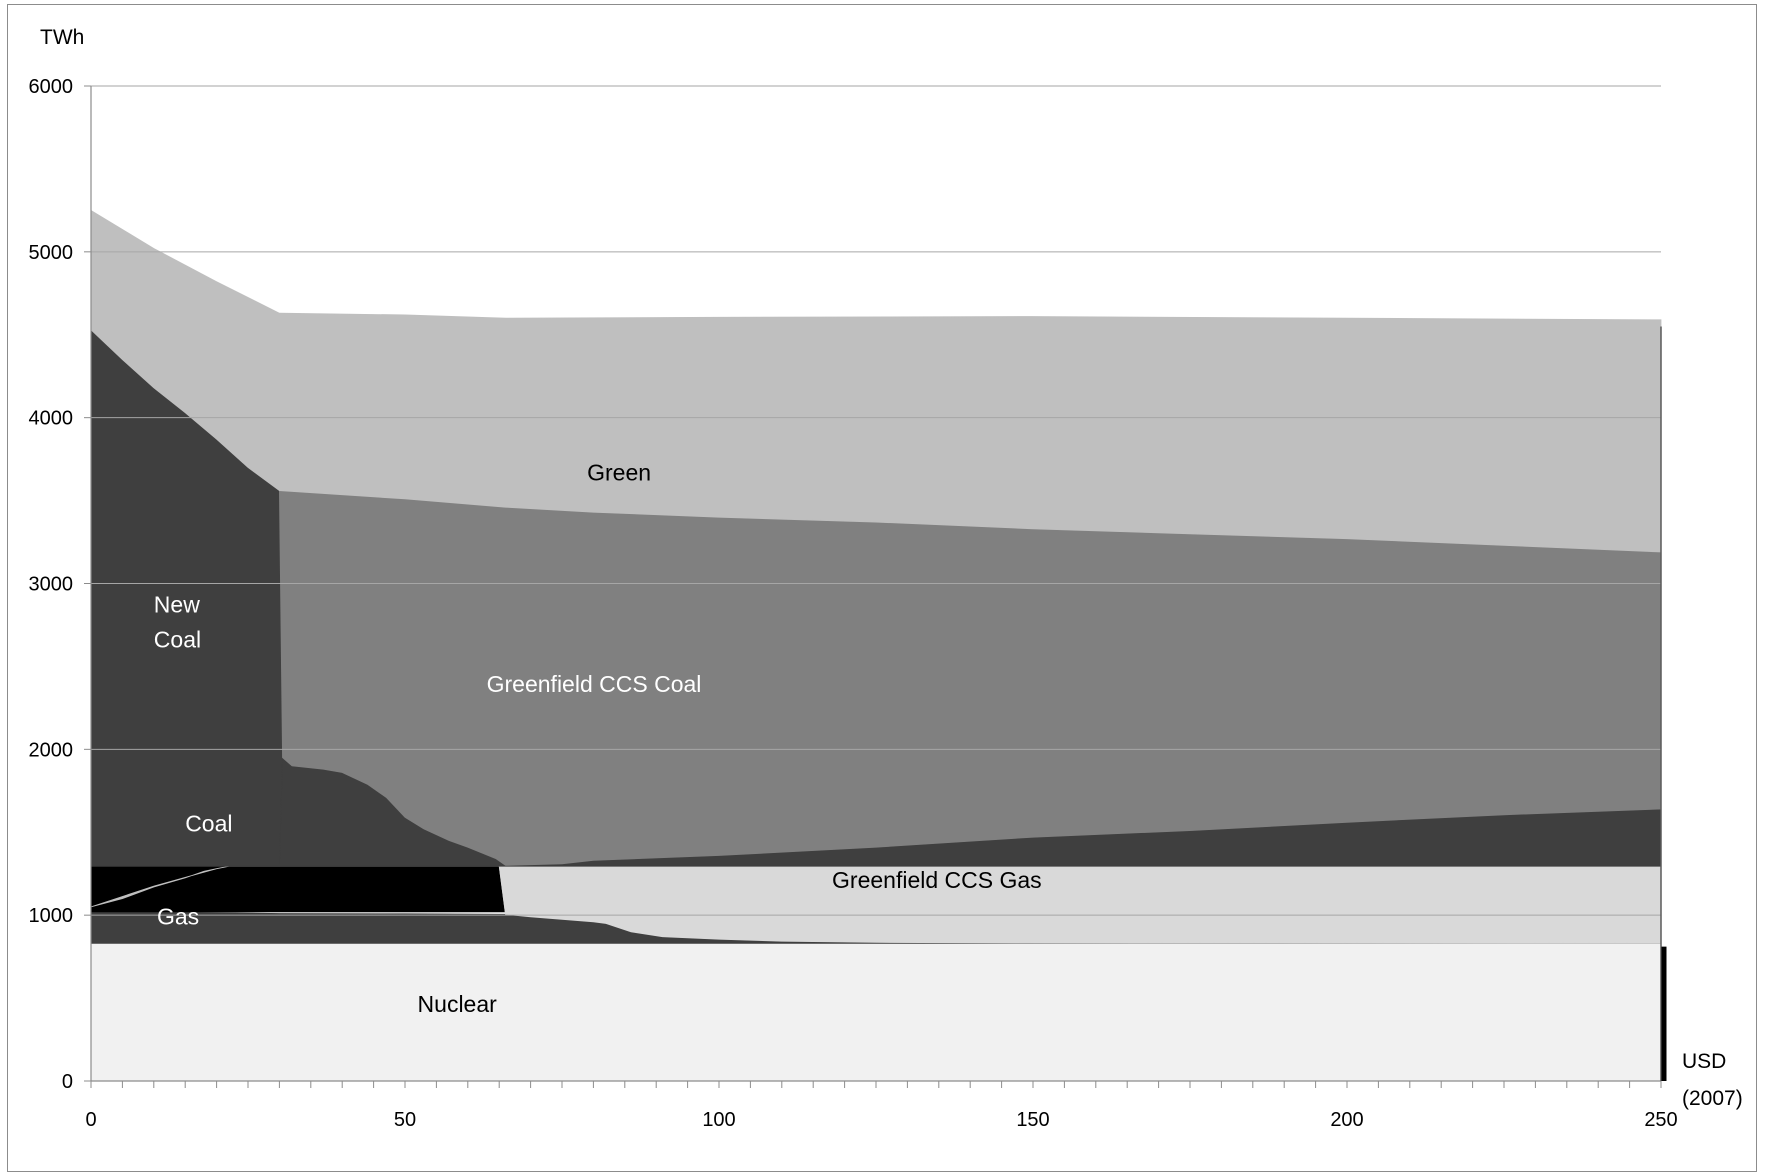 The height and width of the screenshot is (1175, 1765). What do you see at coordinates (458, 1004) in the screenshot?
I see `label-nuclear: Nuclear` at bounding box center [458, 1004].